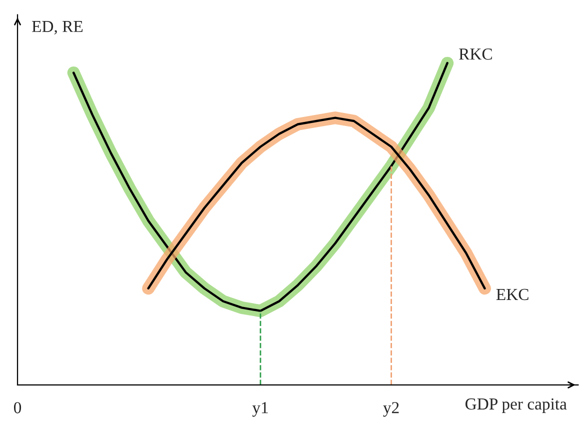  I want to click on x-tick-label: y2, so click(391, 409).